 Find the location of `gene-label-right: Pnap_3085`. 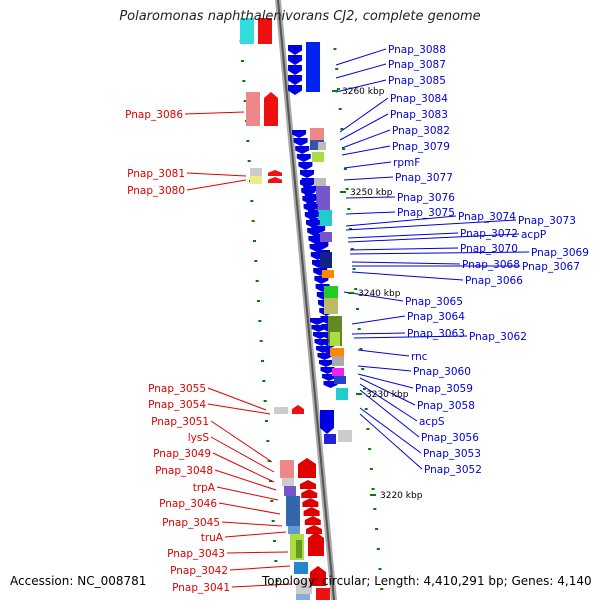

gene-label-right: Pnap_3085 is located at coordinates (417, 81).